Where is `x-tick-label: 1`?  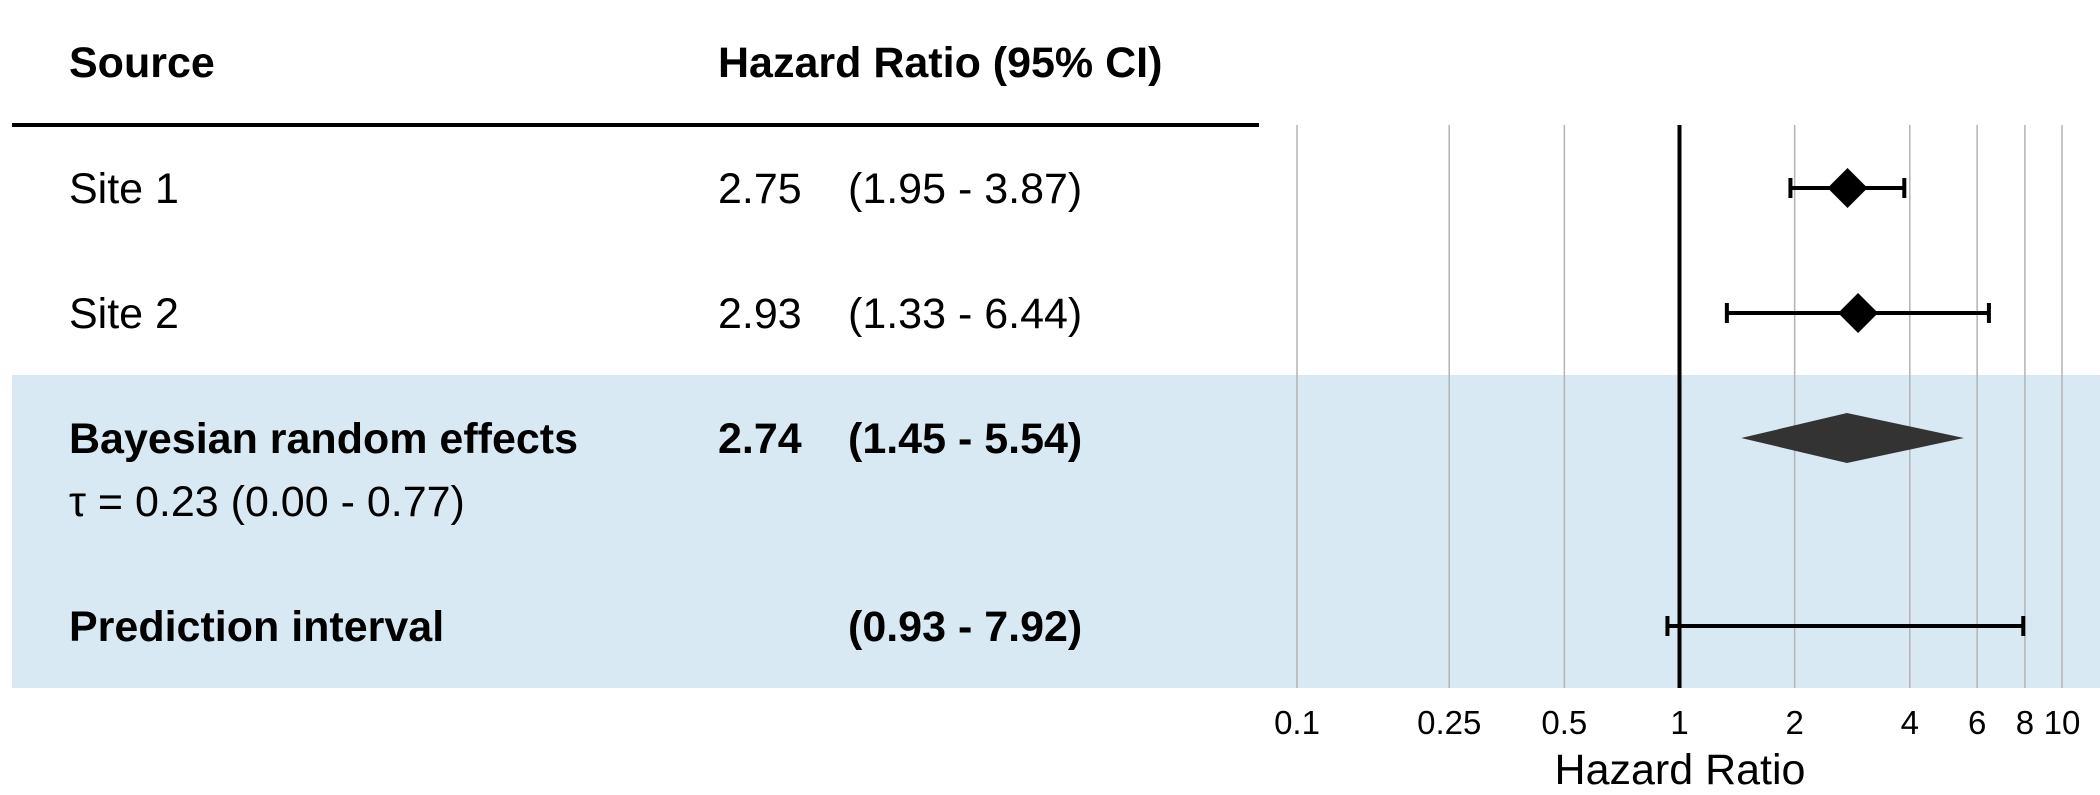
x-tick-label: 1 is located at coordinates (1679, 722).